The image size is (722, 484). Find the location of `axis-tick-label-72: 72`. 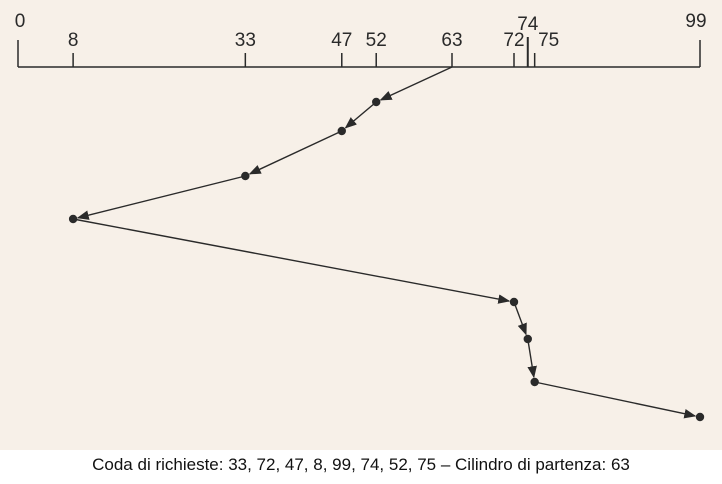

axis-tick-label-72: 72 is located at coordinates (513, 40).